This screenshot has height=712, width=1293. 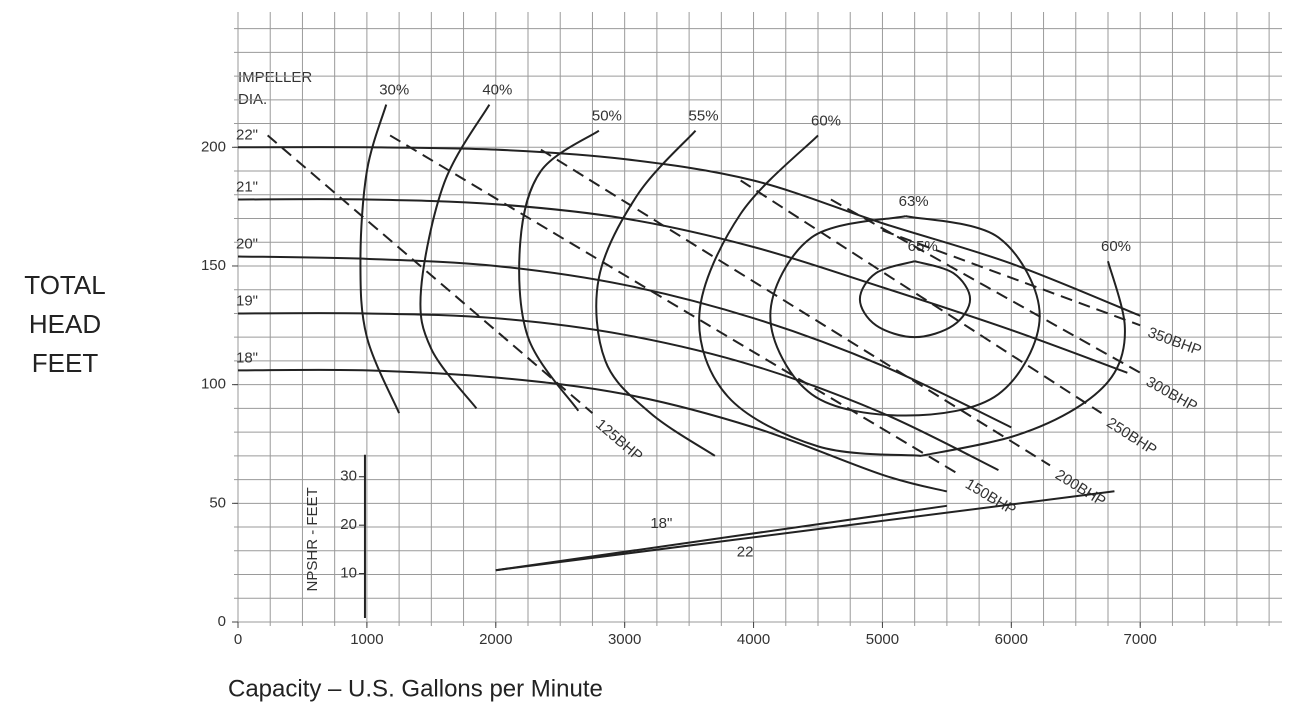 What do you see at coordinates (1011, 639) in the screenshot?
I see `x-tick-label: 6000` at bounding box center [1011, 639].